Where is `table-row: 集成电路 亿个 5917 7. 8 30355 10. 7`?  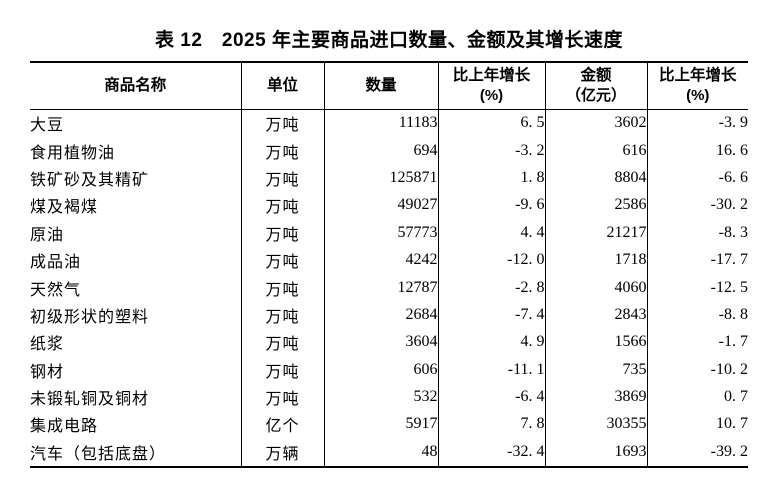 table-row: 集成电路 亿个 5917 7. 8 30355 10. 7 is located at coordinates (389, 424).